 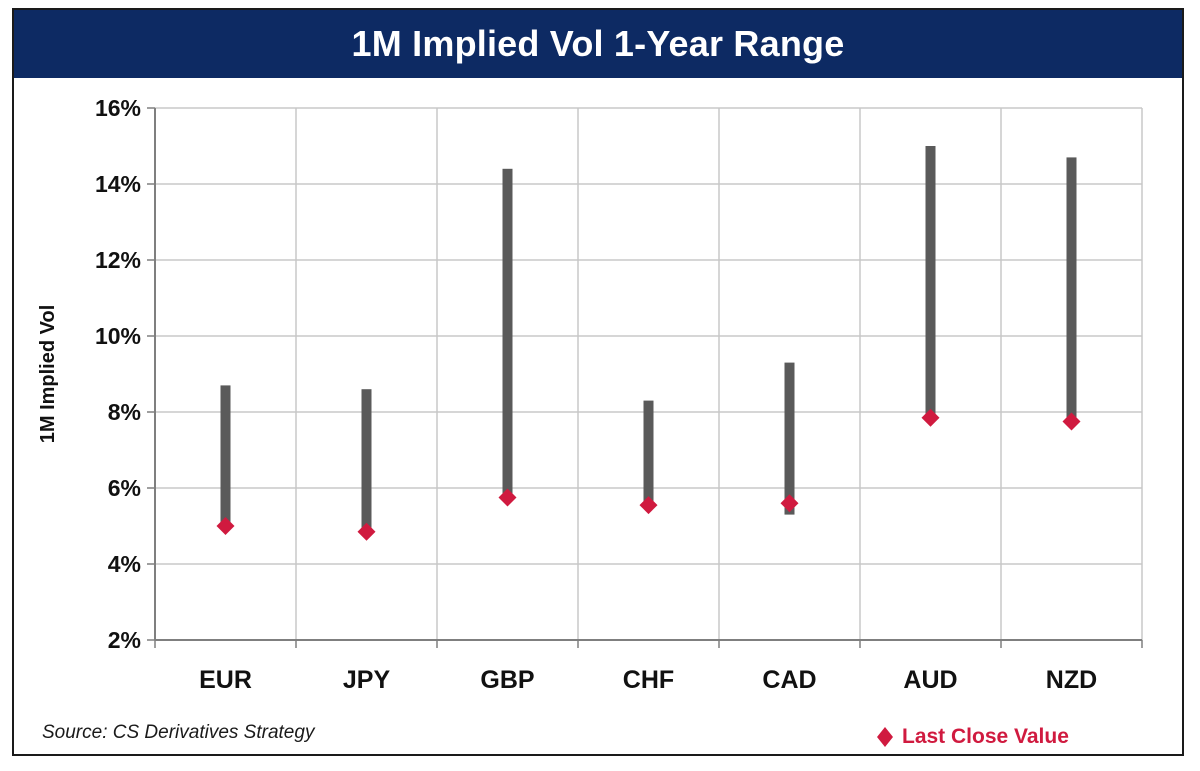 What do you see at coordinates (118, 108) in the screenshot?
I see `y-tick-label: 16%` at bounding box center [118, 108].